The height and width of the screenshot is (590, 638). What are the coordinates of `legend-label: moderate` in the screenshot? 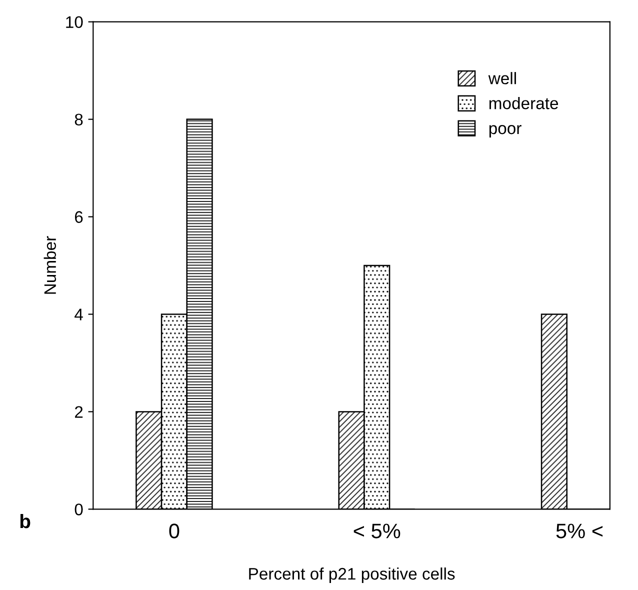 It's located at (523, 103).